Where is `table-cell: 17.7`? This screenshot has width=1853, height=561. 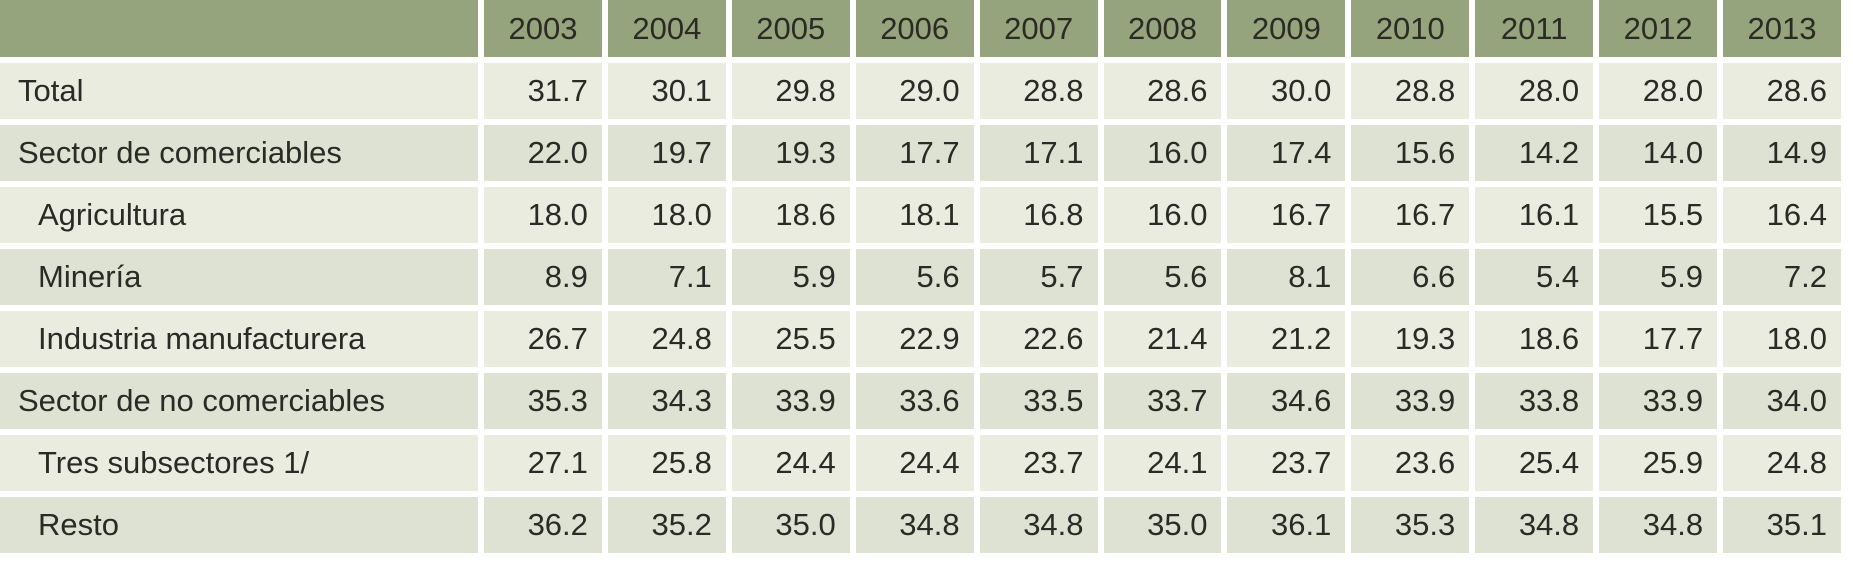 table-cell: 17.7 is located at coordinates (914, 153).